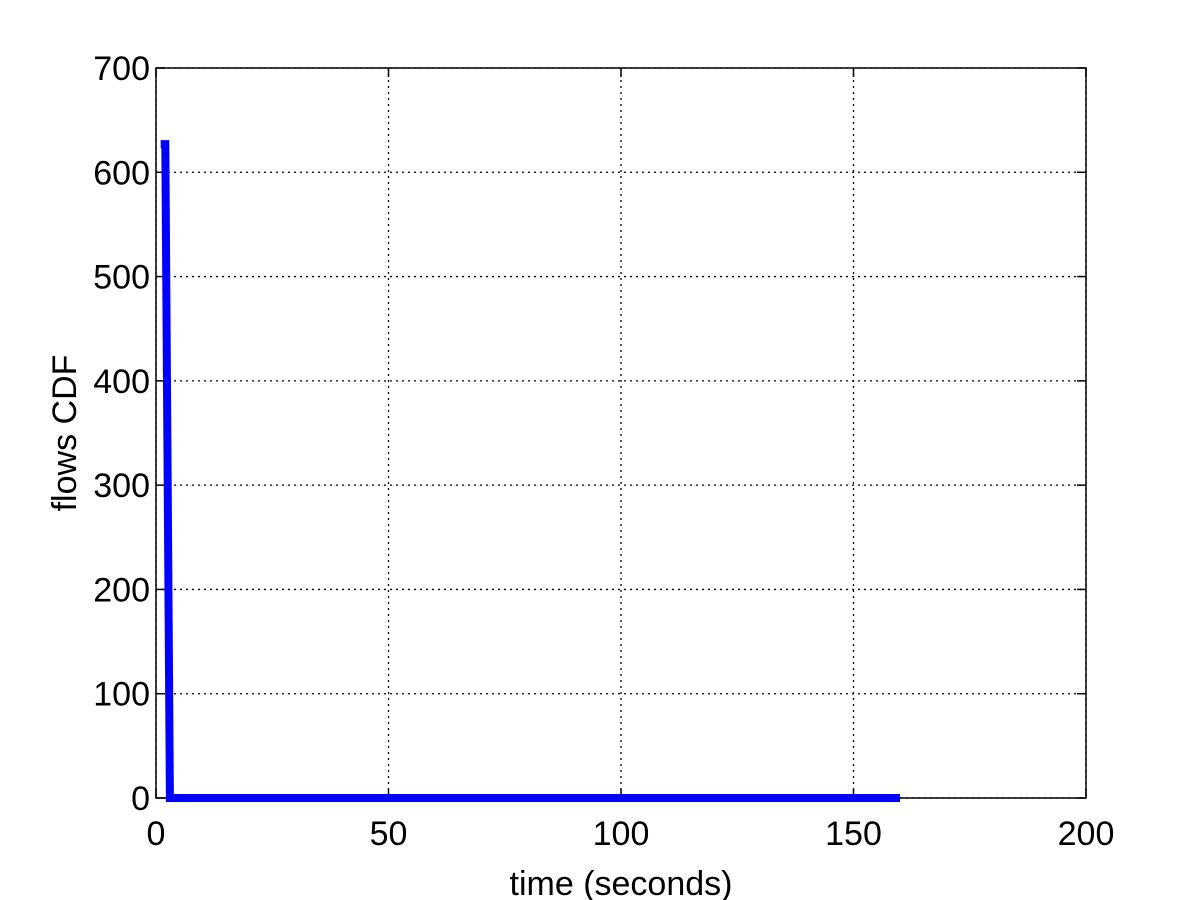 The image size is (1200, 900). I want to click on y-tick-label: 700, so click(121, 69).